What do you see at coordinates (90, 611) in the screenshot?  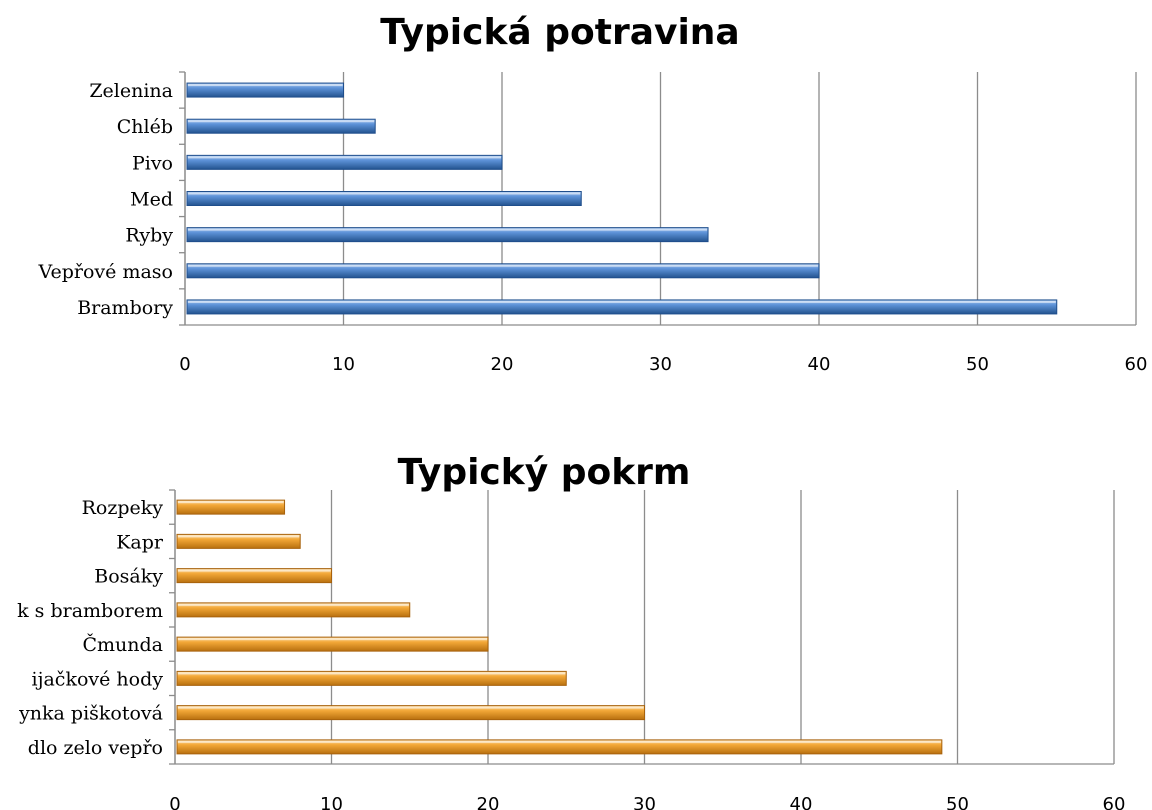 I see `category-label: k s bramborem` at bounding box center [90, 611].